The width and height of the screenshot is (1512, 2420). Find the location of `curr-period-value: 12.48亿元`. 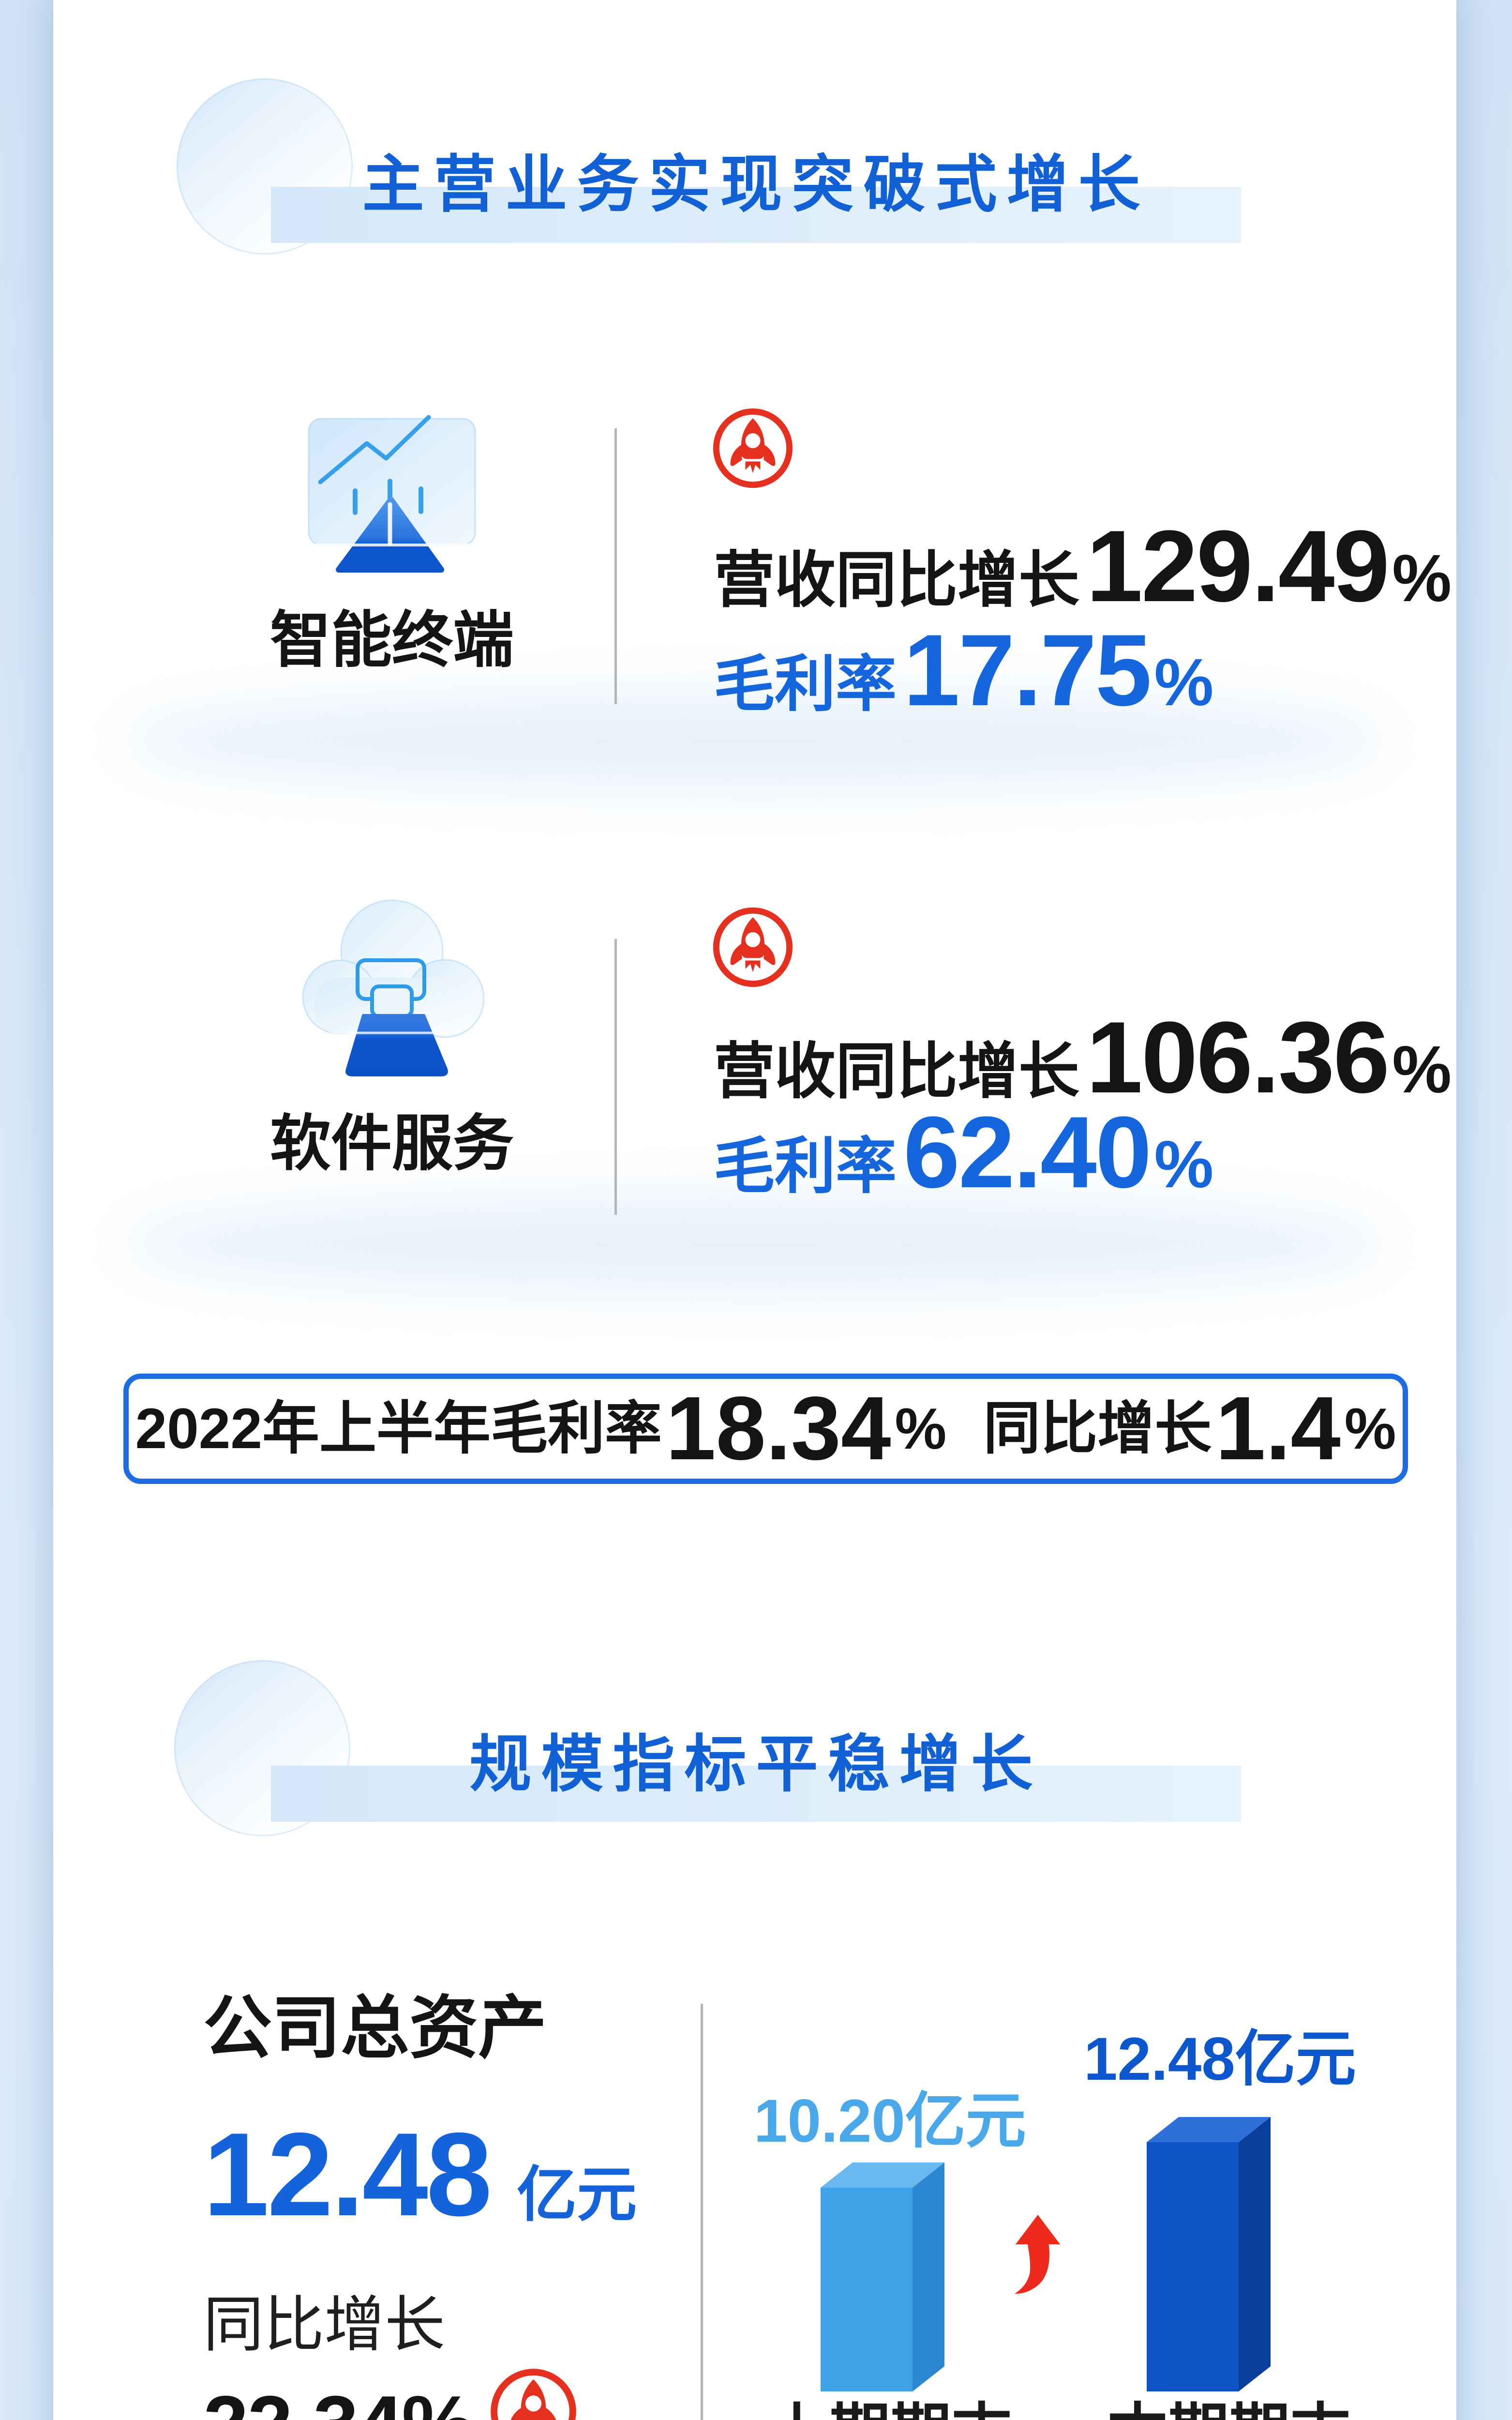

curr-period-value: 12.48亿元 is located at coordinates (1220, 2059).